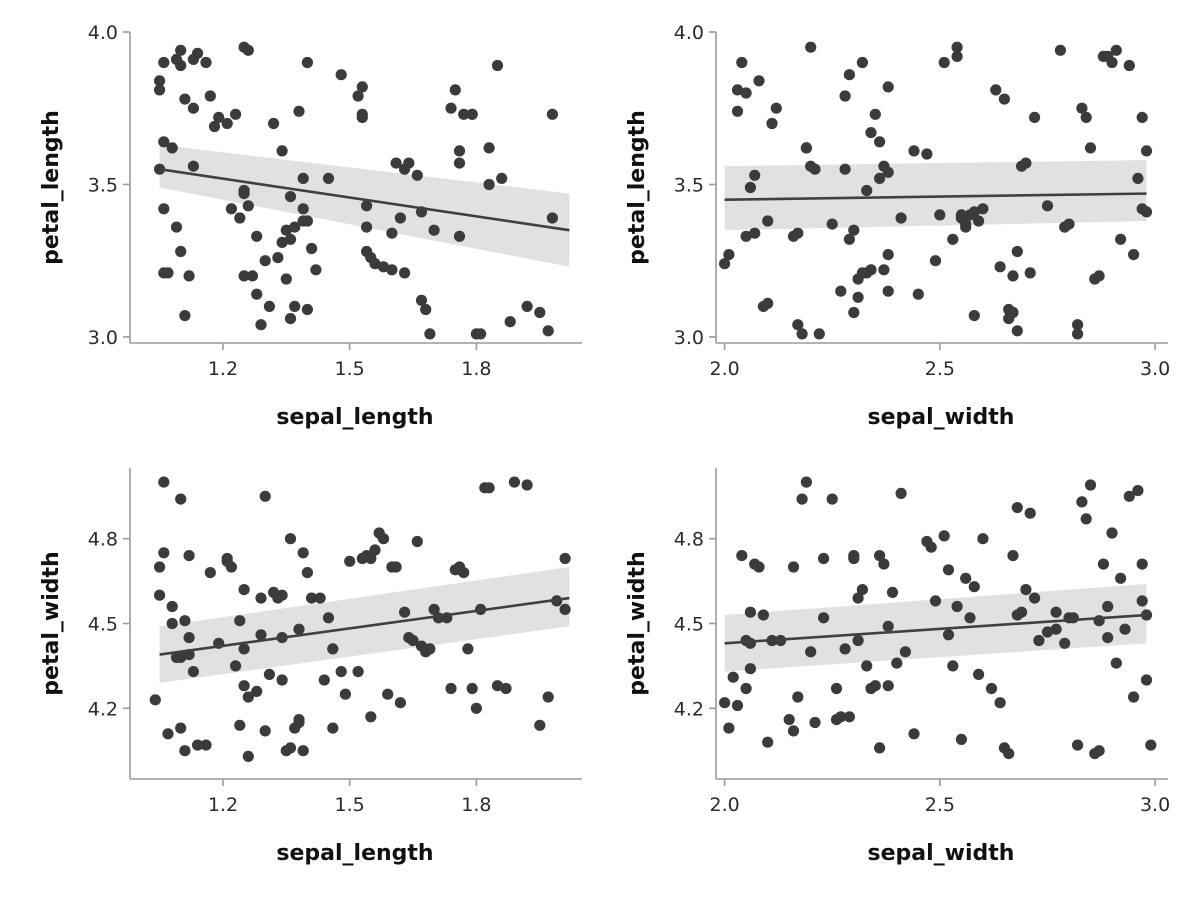 This screenshot has width=1200, height=900. Describe the element at coordinates (1155, 805) in the screenshot. I see `x-tick-label: 3.0` at that location.